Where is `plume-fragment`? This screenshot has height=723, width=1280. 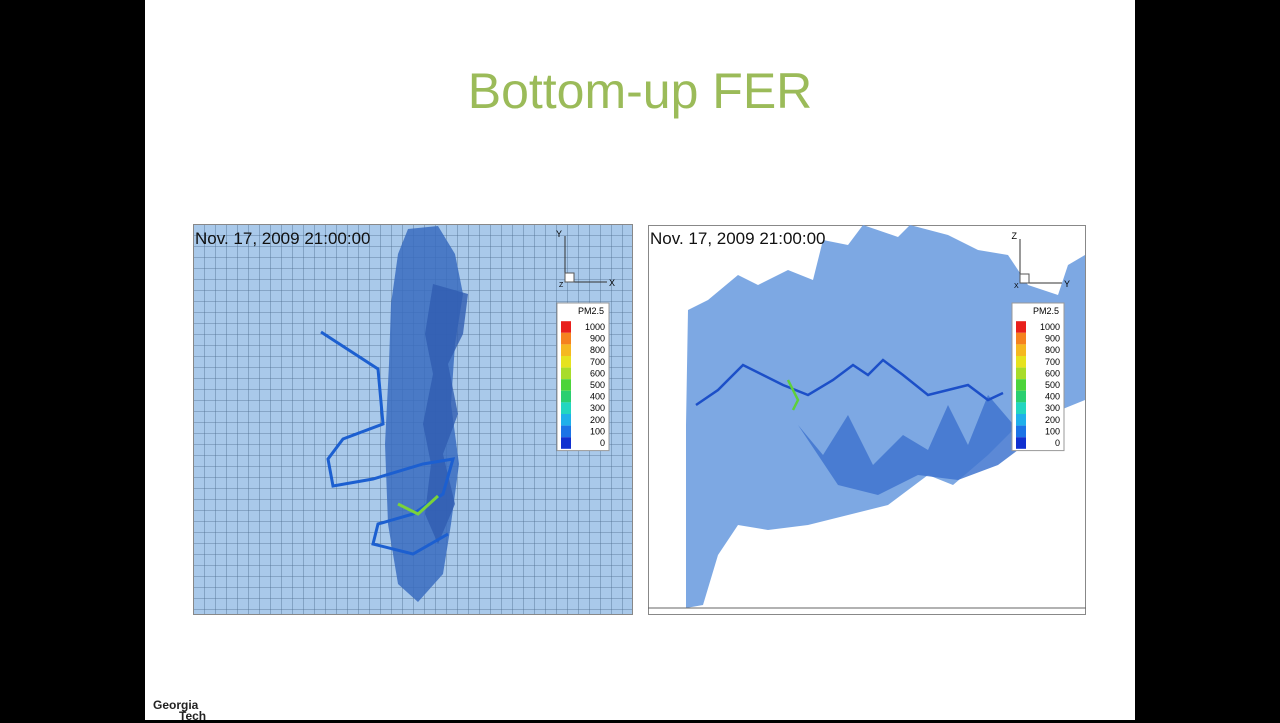
plume-fragment is located at coordinates (445, 414).